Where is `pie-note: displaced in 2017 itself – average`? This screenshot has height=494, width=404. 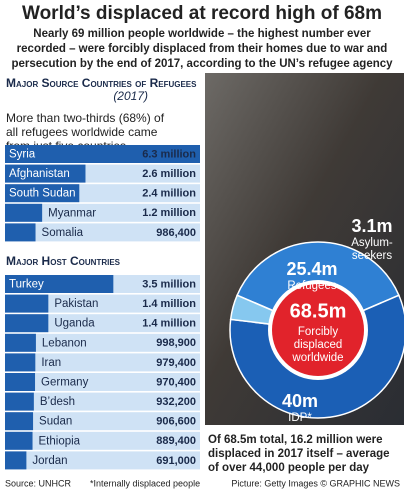
pie-note: displaced in 2017 itself – average is located at coordinates (299, 454).